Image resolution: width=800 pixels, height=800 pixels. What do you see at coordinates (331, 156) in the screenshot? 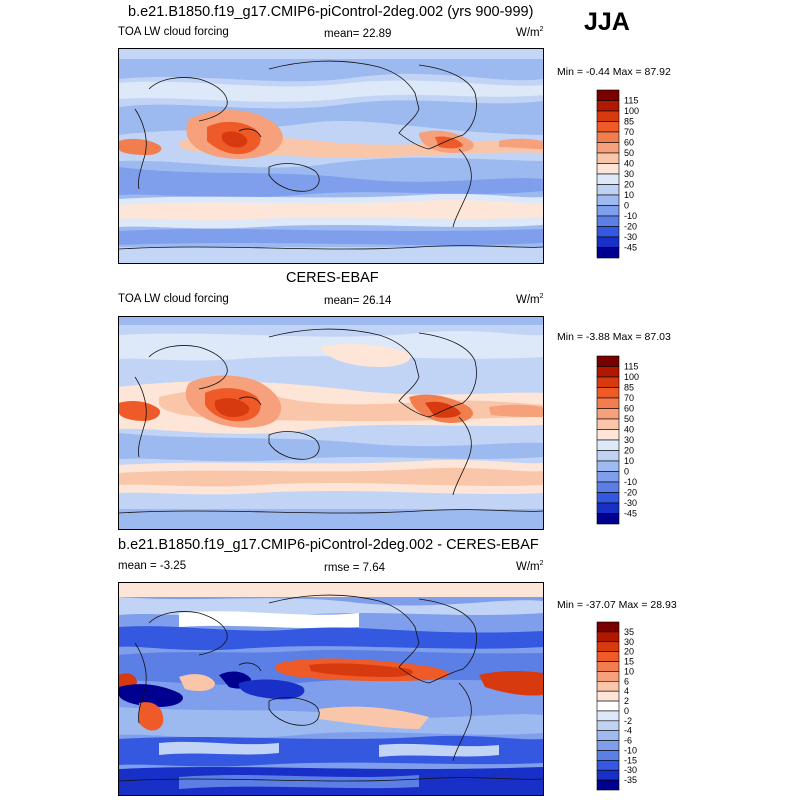
I see `map-model-toa-lw-cloud-forcing` at bounding box center [331, 156].